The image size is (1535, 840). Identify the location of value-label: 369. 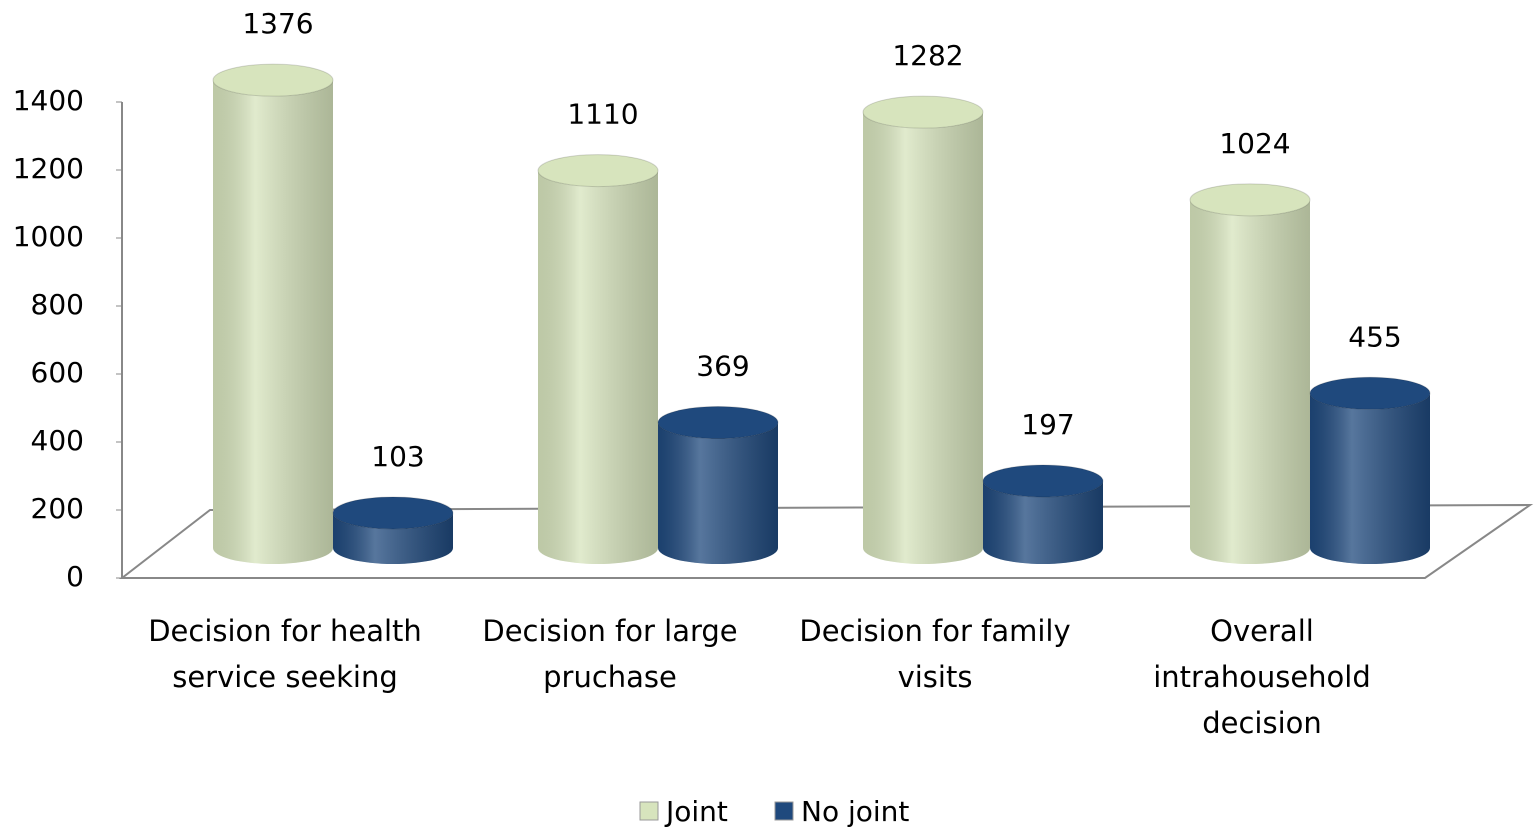
(722, 366).